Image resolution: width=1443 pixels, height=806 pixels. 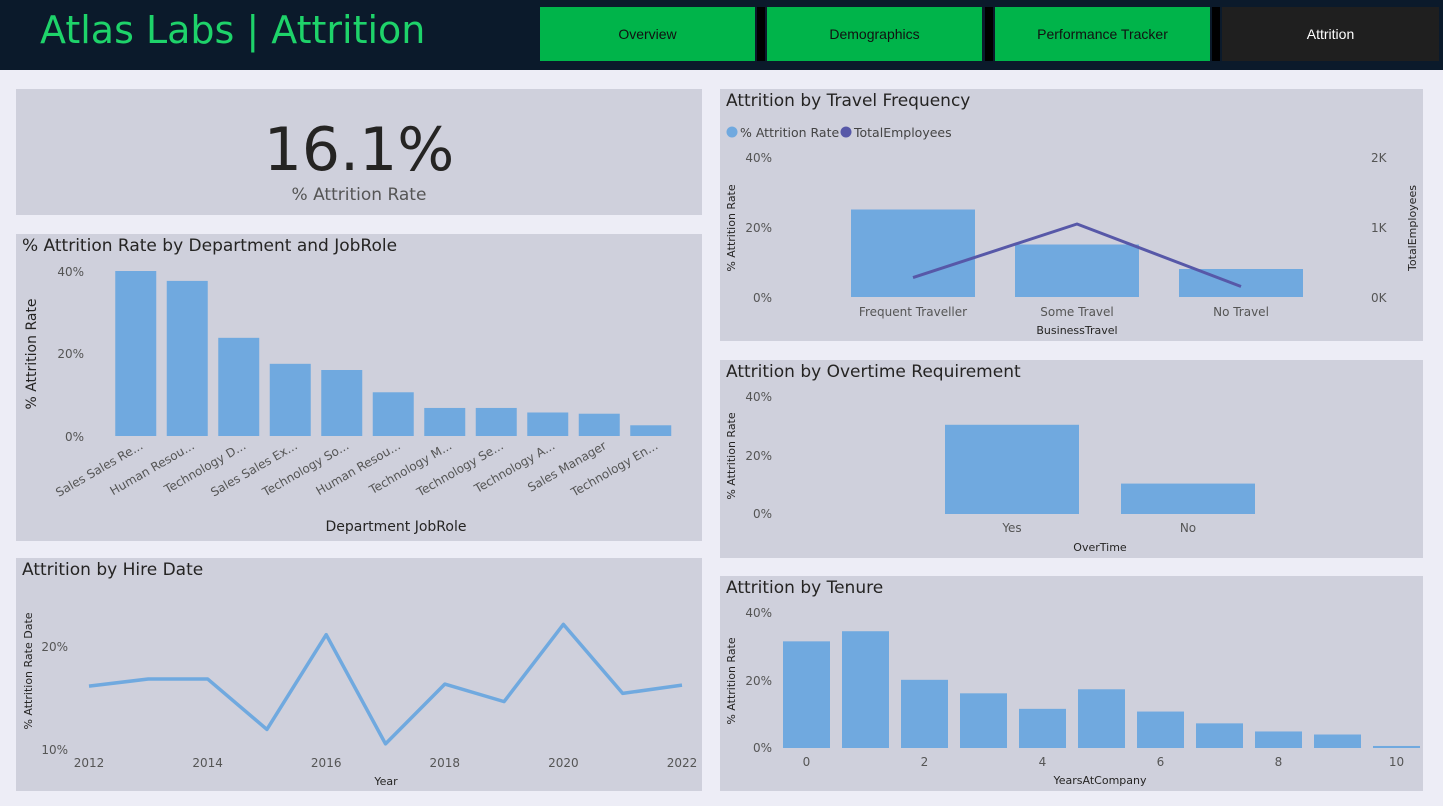 I want to click on x-tick-label: 10, so click(x=1396, y=762).